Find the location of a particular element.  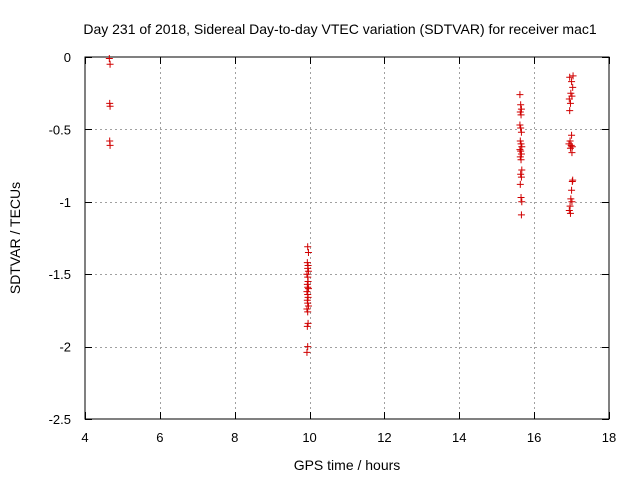

y-tick-label: 0 is located at coordinates (67, 57).